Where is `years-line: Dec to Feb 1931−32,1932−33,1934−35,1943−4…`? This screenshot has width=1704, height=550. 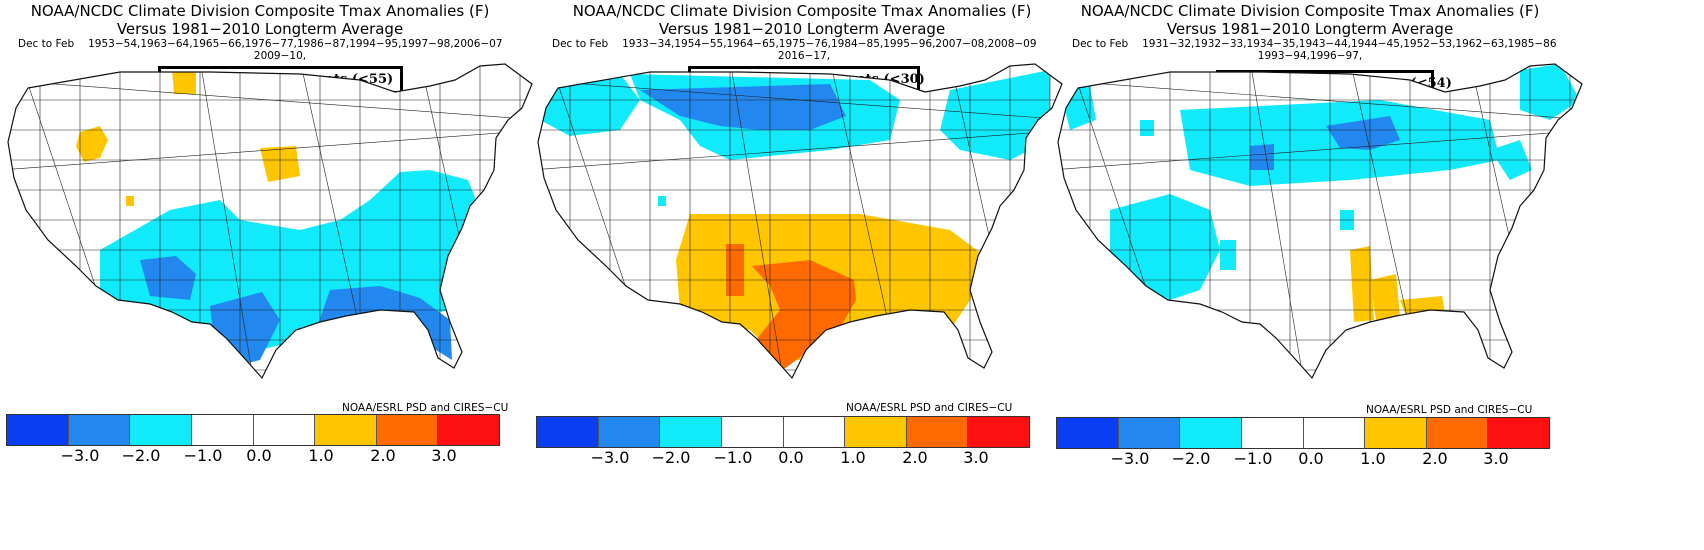 years-line: Dec to Feb 1931−32,1932−33,1934−35,1943−4… is located at coordinates (1327, 44).